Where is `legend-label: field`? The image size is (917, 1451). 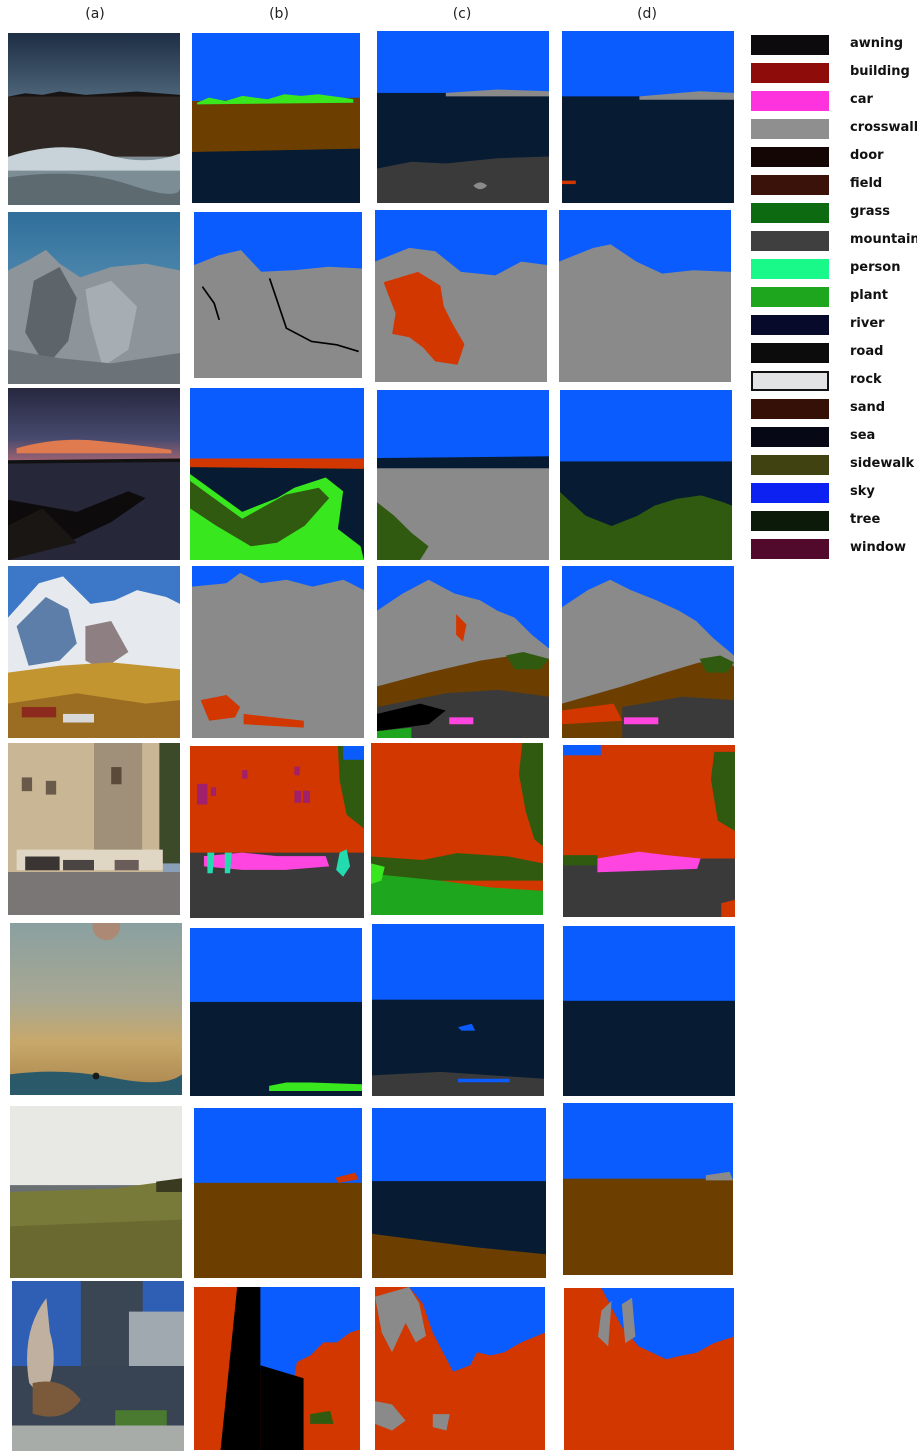
legend-label: field is located at coordinates (866, 183).